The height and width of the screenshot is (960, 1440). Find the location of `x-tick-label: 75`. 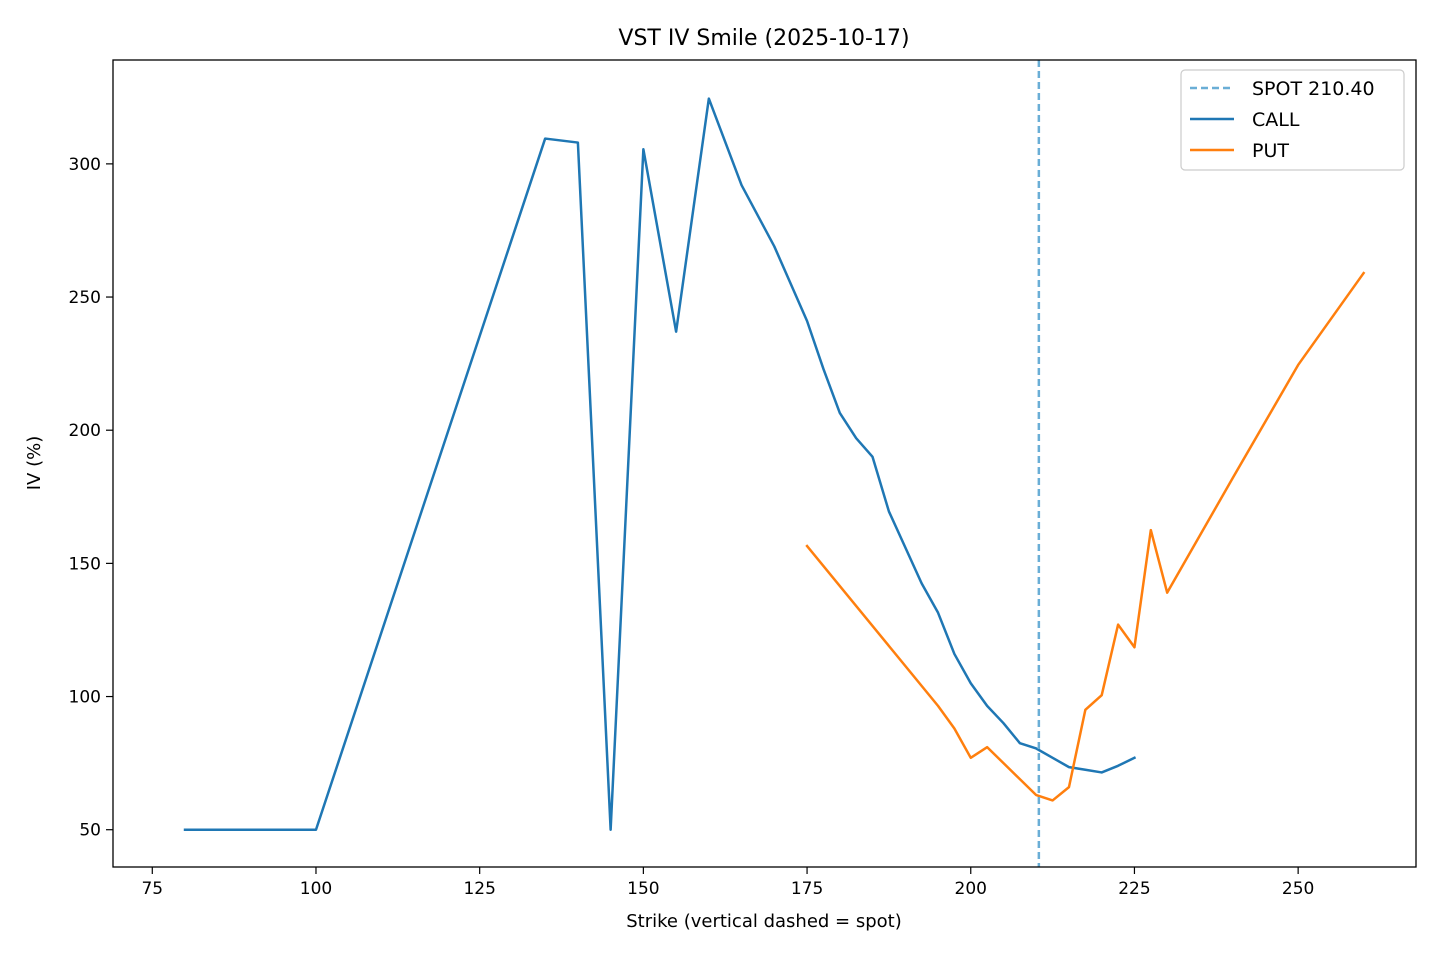

x-tick-label: 75 is located at coordinates (152, 889).